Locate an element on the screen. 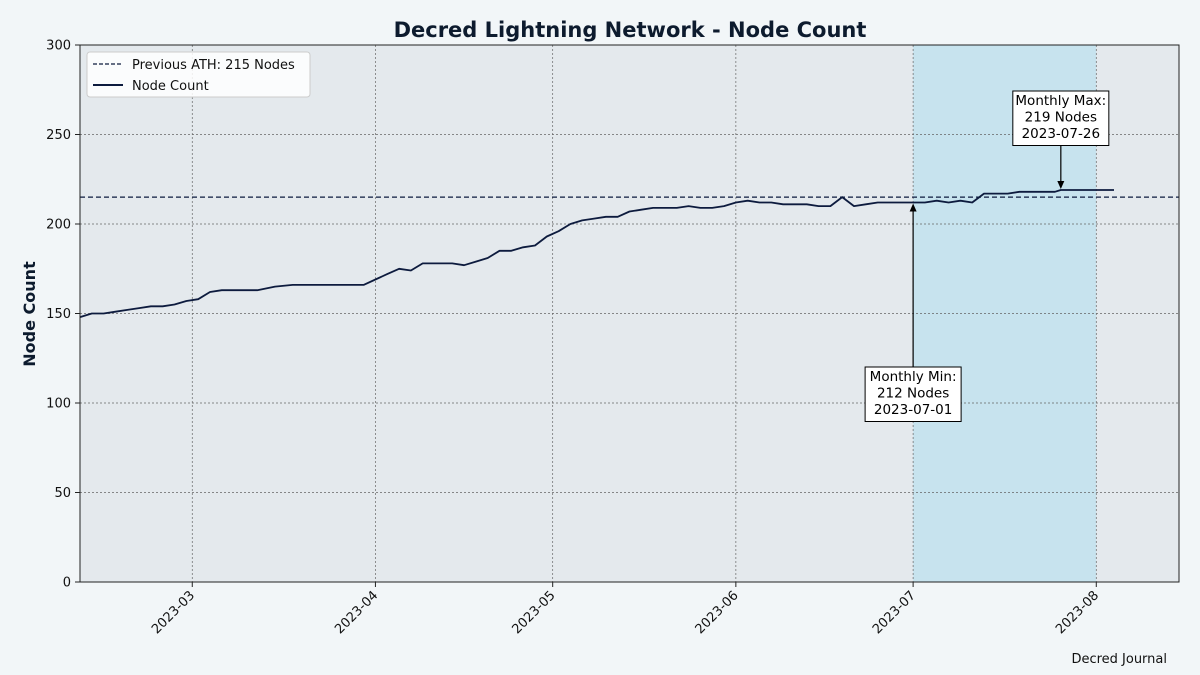 Image resolution: width=1200 pixels, height=675 pixels. annotation-text-line: 219 Nodes is located at coordinates (1061, 118).